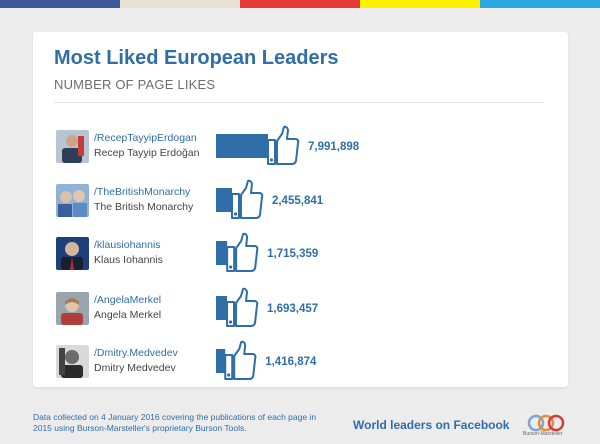  Describe the element at coordinates (128, 260) in the screenshot. I see `leader-name: Klaus Iohannis` at that location.